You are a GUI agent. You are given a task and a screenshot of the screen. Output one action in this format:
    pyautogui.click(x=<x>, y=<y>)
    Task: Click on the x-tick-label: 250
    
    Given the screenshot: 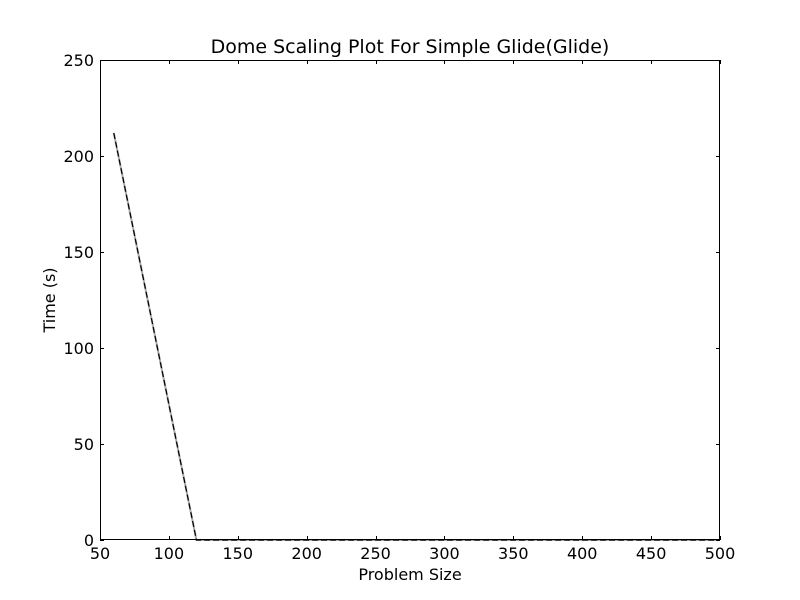 What is the action you would take?
    pyautogui.click(x=375, y=553)
    